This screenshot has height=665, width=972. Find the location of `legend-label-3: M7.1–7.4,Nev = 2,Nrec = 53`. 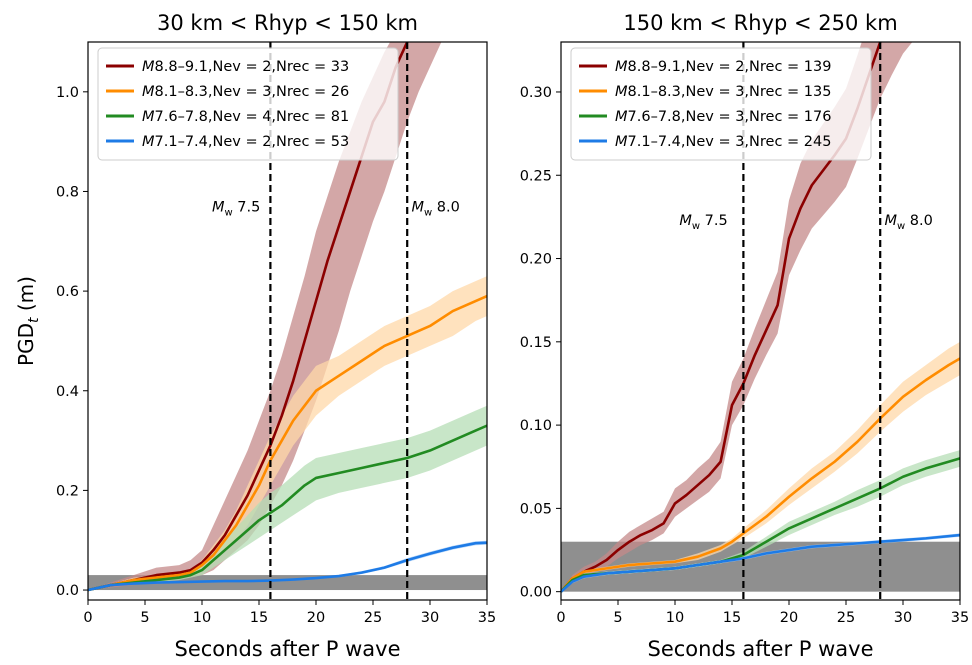

legend-label-3: M7.1–7.4,Nev = 2,Nrec = 53 is located at coordinates (245, 142).